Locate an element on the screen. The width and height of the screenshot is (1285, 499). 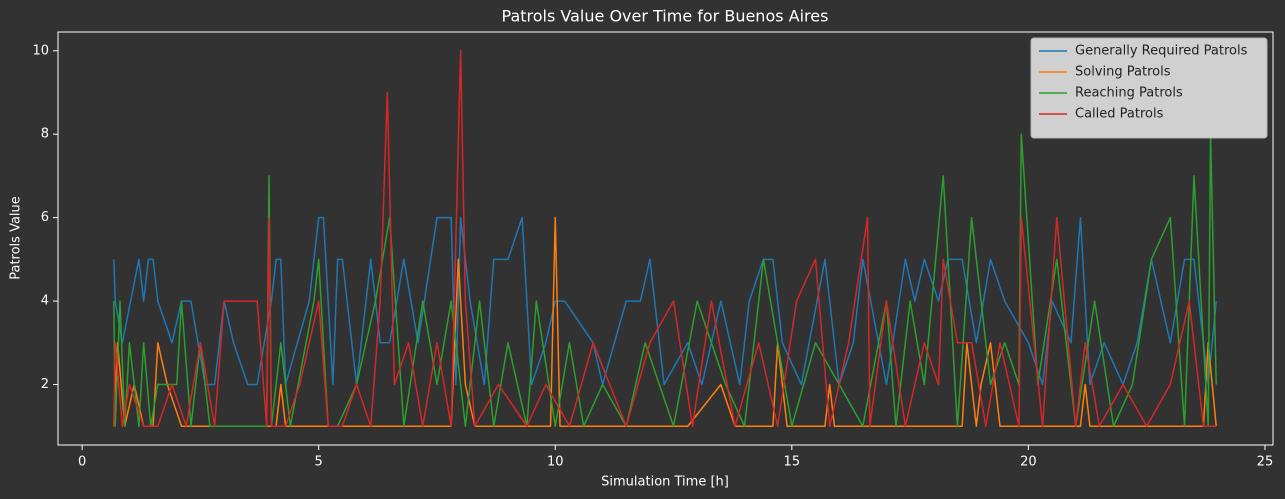
y-tick-label: 8 is located at coordinates (45, 134).